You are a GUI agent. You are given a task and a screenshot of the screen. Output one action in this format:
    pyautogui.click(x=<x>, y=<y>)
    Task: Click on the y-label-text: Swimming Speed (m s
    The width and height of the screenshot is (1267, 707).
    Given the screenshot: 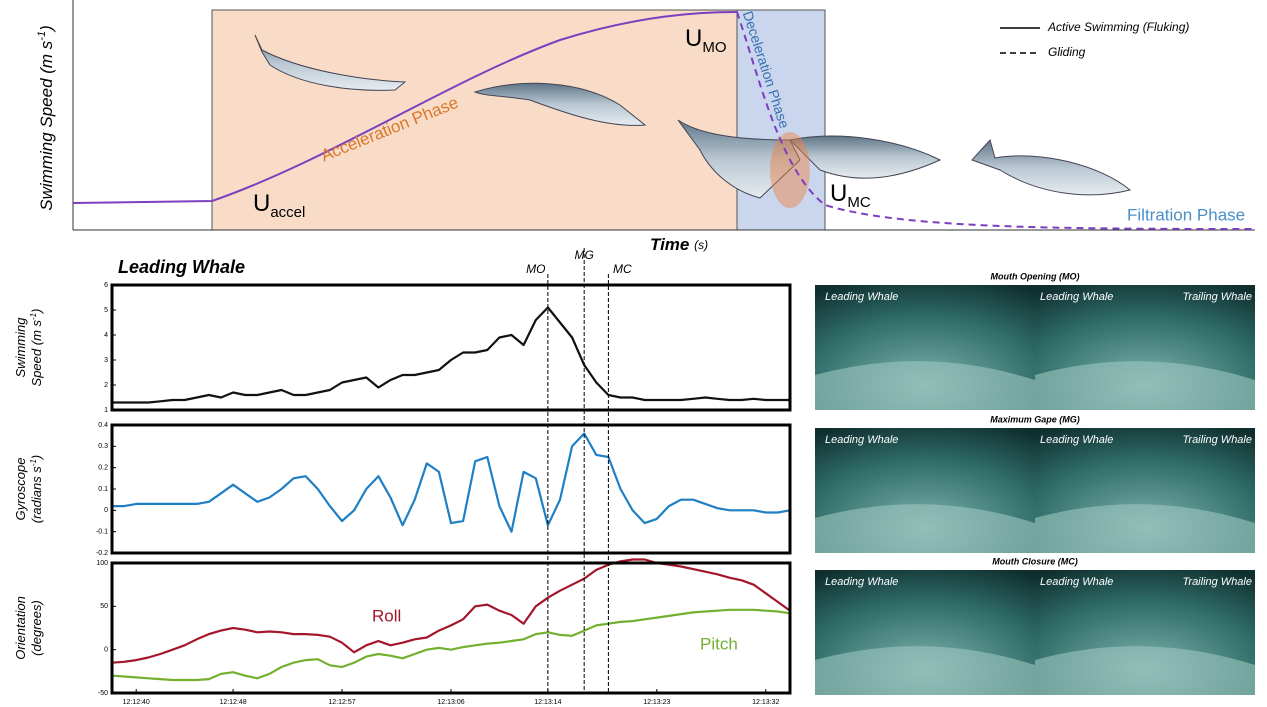 What is the action you would take?
    pyautogui.click(x=46, y=125)
    